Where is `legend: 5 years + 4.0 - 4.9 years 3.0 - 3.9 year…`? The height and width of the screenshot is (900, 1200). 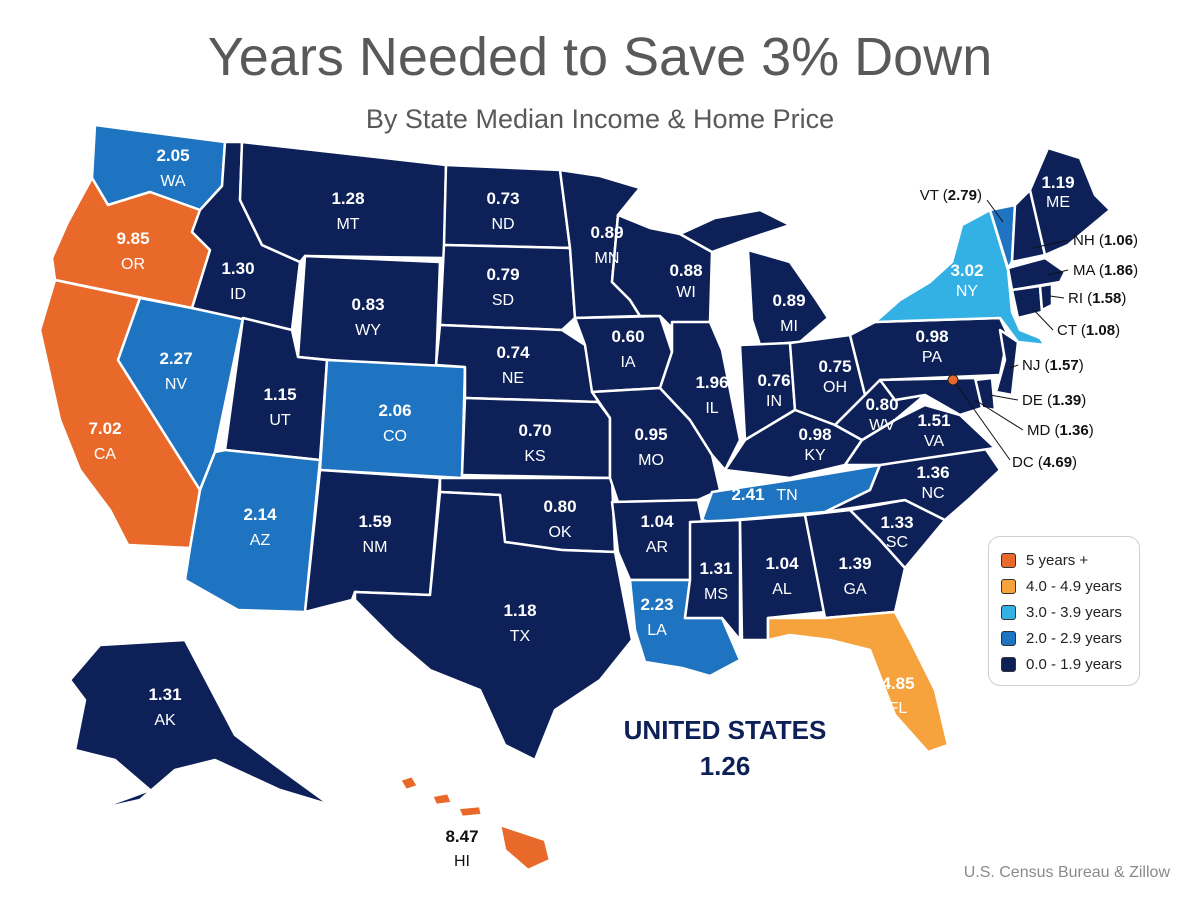 legend: 5 years + 4.0 - 4.9 years 3.0 - 3.9 year… is located at coordinates (1064, 611).